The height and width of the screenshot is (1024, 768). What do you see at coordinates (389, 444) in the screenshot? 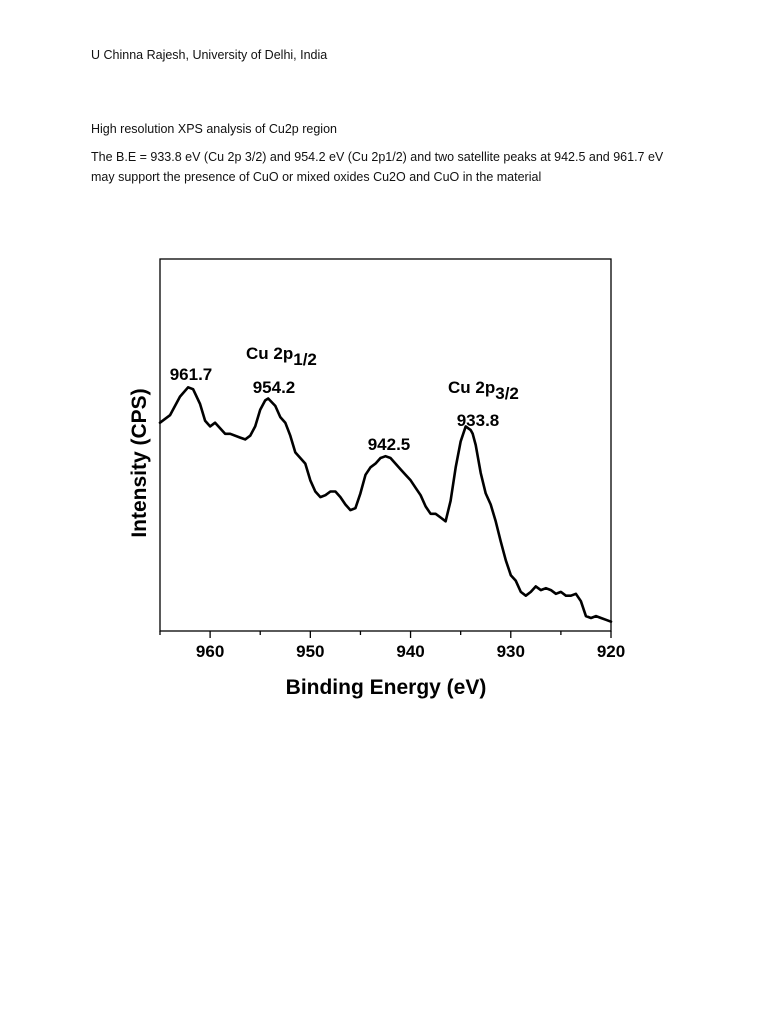
I see `peak-value-label-942-5: 942.5` at bounding box center [389, 444].